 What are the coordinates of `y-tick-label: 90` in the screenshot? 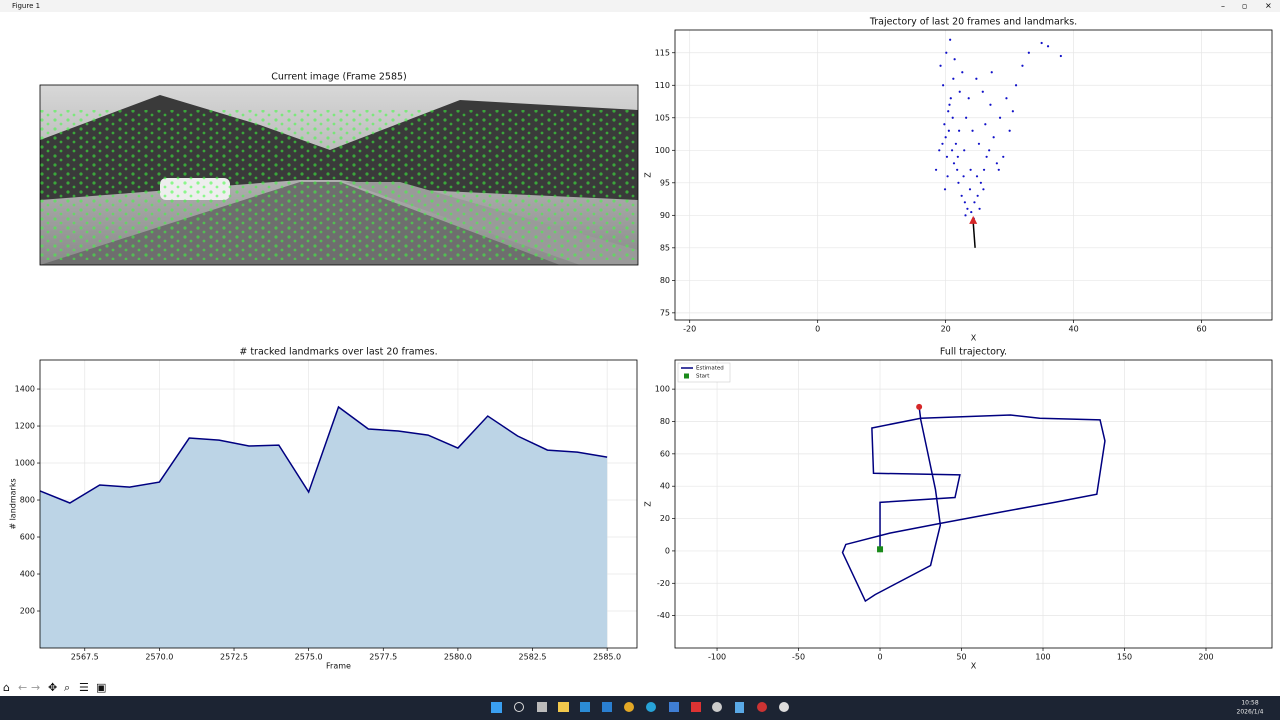 It's located at (665, 215).